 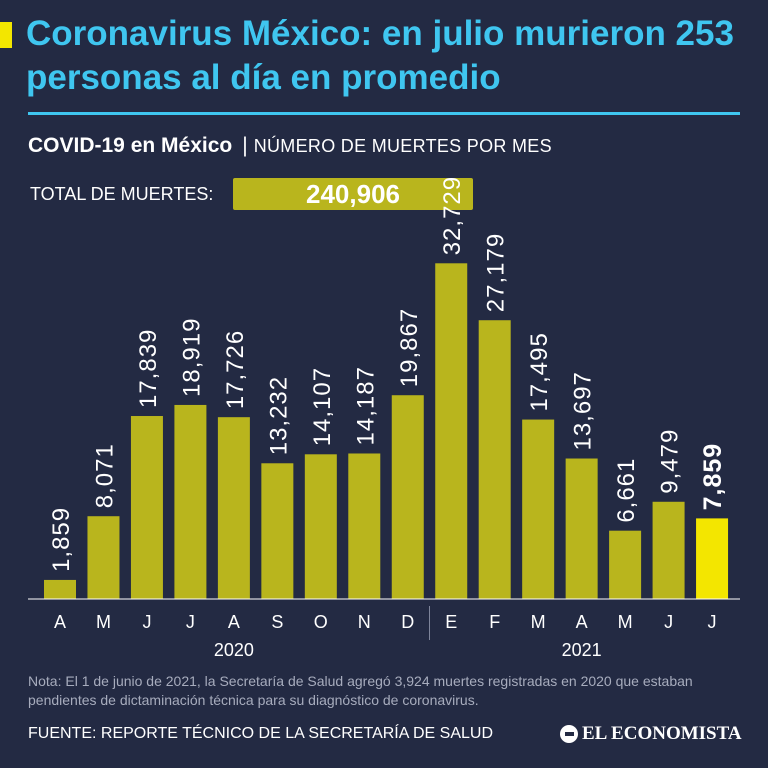 What do you see at coordinates (234, 650) in the screenshot?
I see `year-label-0: 2020` at bounding box center [234, 650].